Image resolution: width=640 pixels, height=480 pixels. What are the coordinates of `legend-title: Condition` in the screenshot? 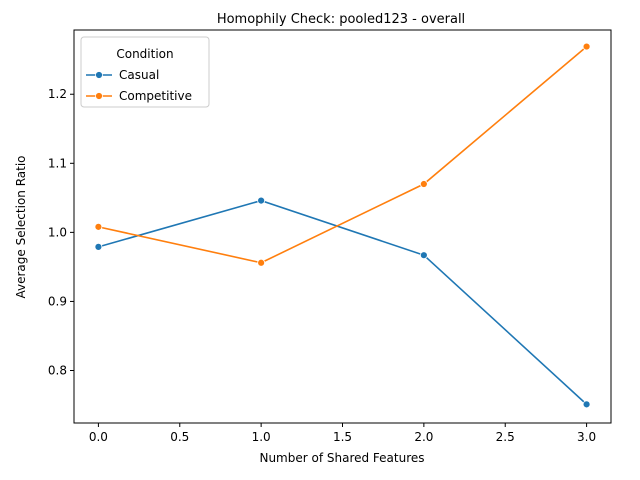 It's located at (144, 54).